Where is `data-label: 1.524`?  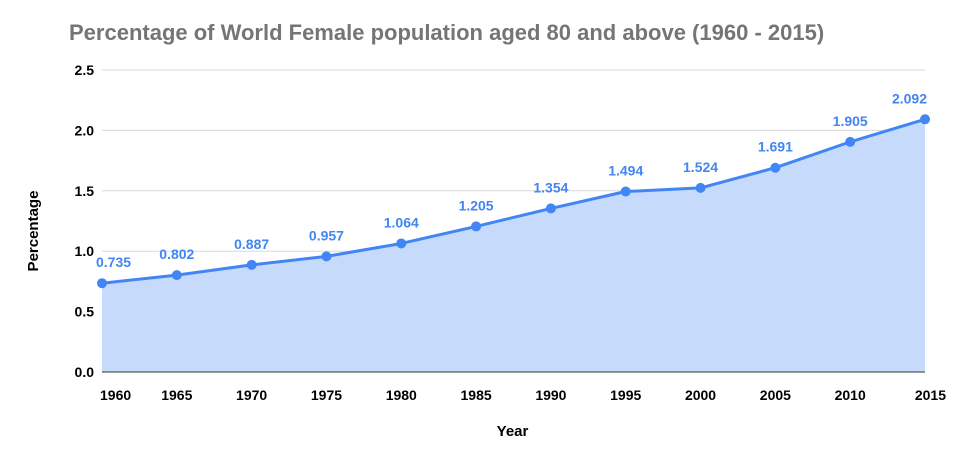 data-label: 1.524 is located at coordinates (700, 167).